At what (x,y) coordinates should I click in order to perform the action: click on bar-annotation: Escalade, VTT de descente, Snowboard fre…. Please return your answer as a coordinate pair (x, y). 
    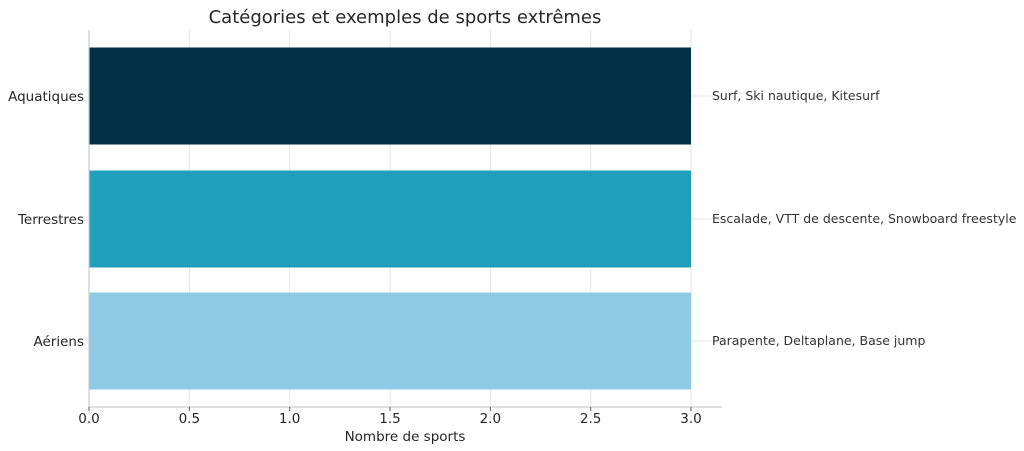
    Looking at the image, I should click on (864, 218).